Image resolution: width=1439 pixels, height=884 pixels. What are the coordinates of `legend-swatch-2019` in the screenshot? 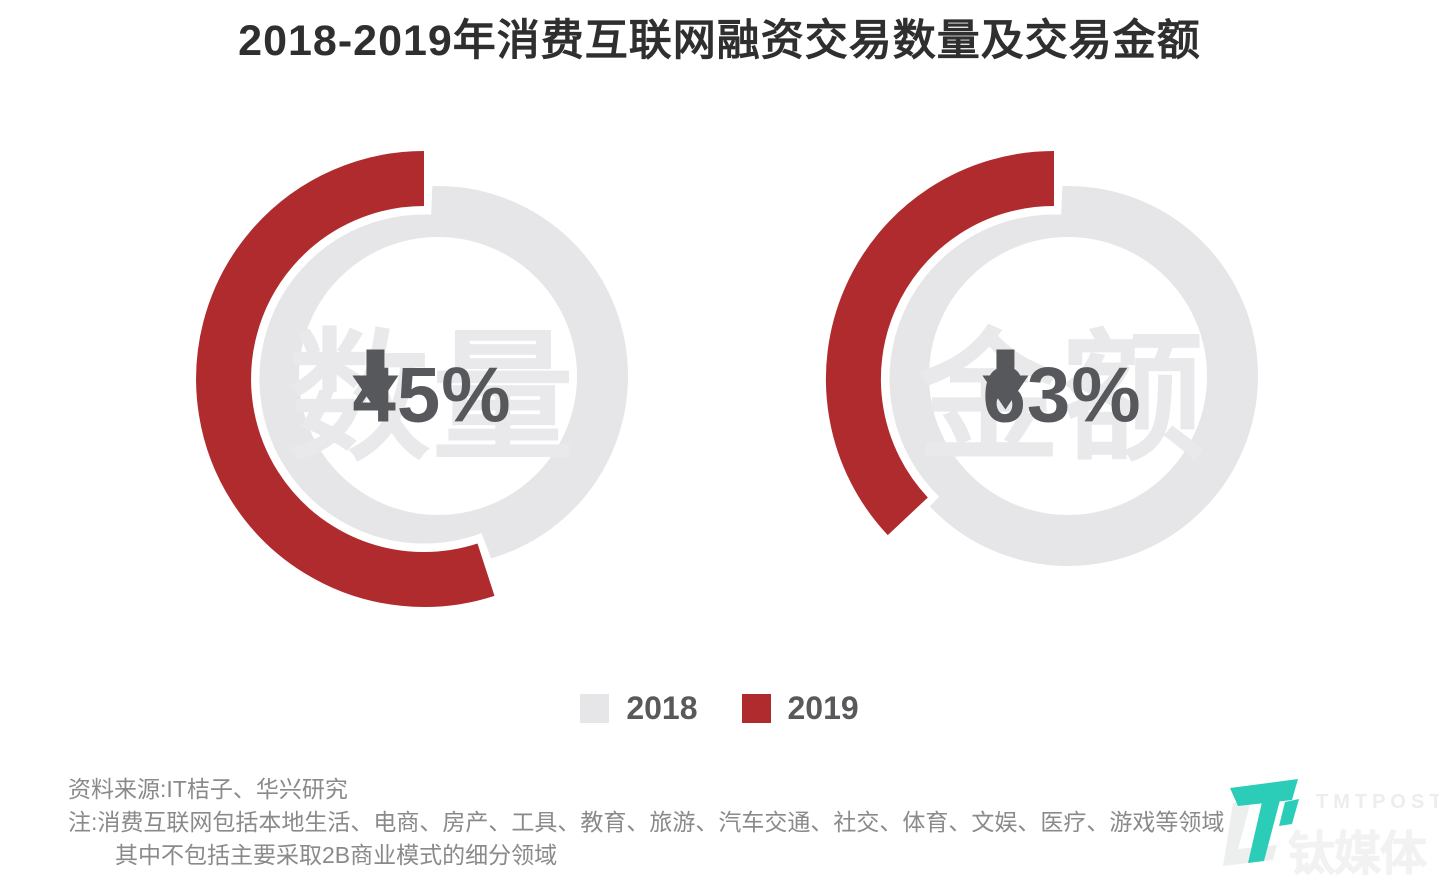 It's located at (756, 708).